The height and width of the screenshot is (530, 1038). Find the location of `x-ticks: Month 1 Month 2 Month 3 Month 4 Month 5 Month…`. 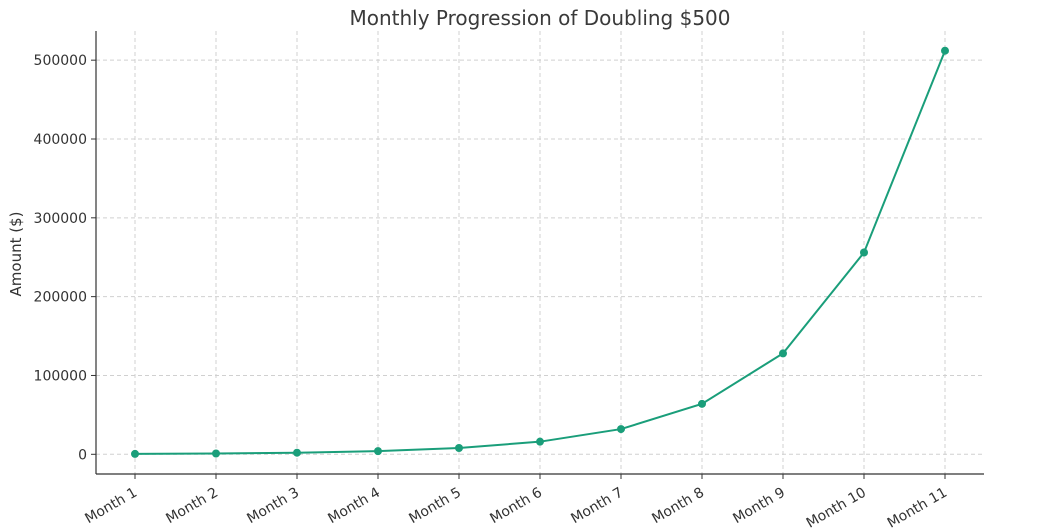

x-ticks: Month 1 Month 2 Month 3 Month 4 Month 5 Month… is located at coordinates (516, 502).